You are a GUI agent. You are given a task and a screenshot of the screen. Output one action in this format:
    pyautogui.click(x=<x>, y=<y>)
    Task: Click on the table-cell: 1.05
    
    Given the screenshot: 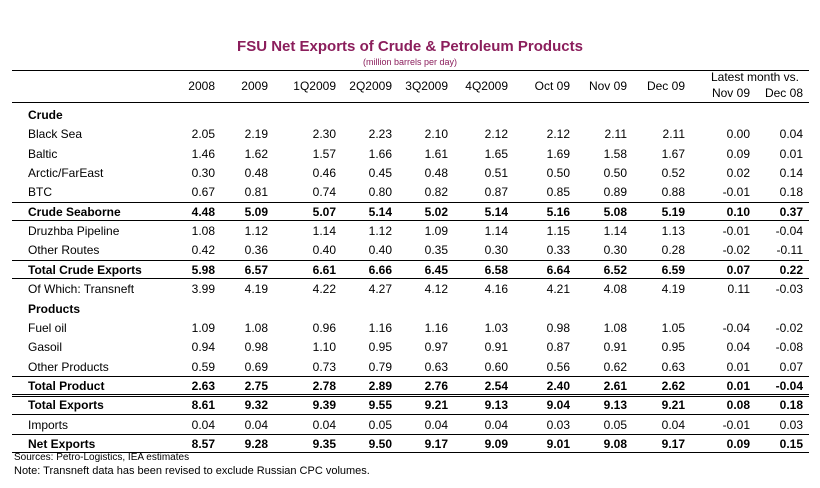 What is the action you would take?
    pyautogui.click(x=673, y=327)
    